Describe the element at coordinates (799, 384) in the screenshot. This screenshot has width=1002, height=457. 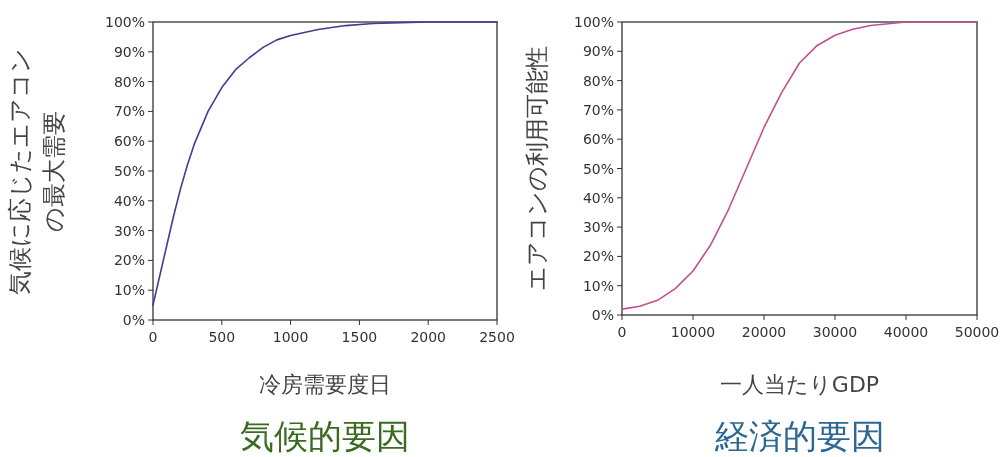
I see `x-axis-title: 一人当たりGDP` at that location.